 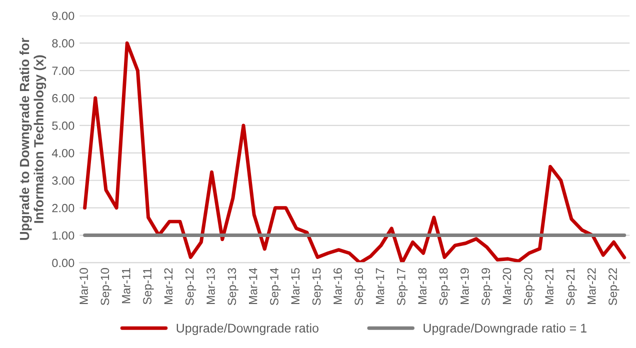 I want to click on x-tick-label: Sep-22, so click(x=614, y=287).